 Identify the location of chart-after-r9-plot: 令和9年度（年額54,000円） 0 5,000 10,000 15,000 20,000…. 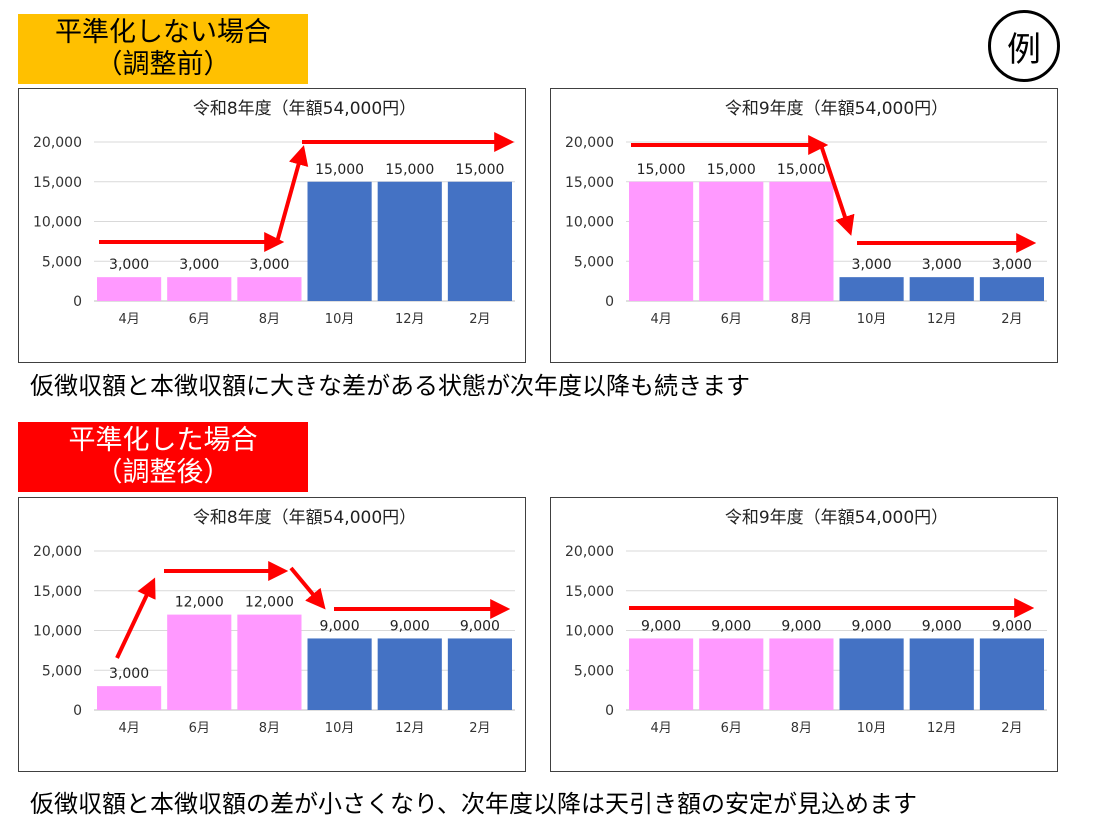
(806, 622).